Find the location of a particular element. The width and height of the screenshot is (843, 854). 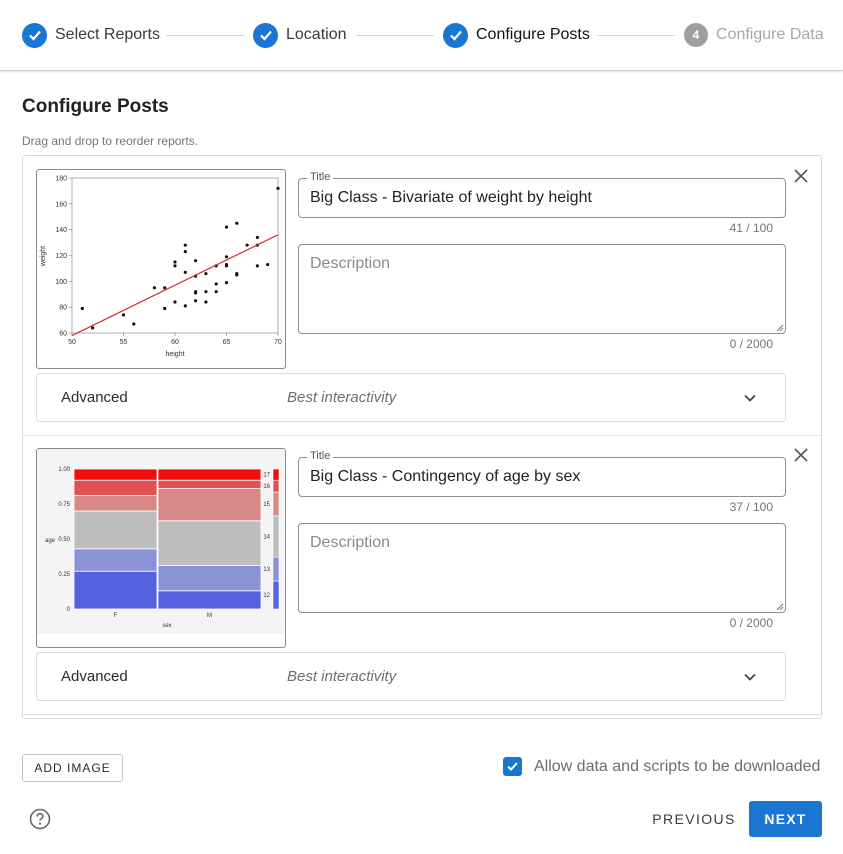

y-tick-label: 1.00 is located at coordinates (64, 470).